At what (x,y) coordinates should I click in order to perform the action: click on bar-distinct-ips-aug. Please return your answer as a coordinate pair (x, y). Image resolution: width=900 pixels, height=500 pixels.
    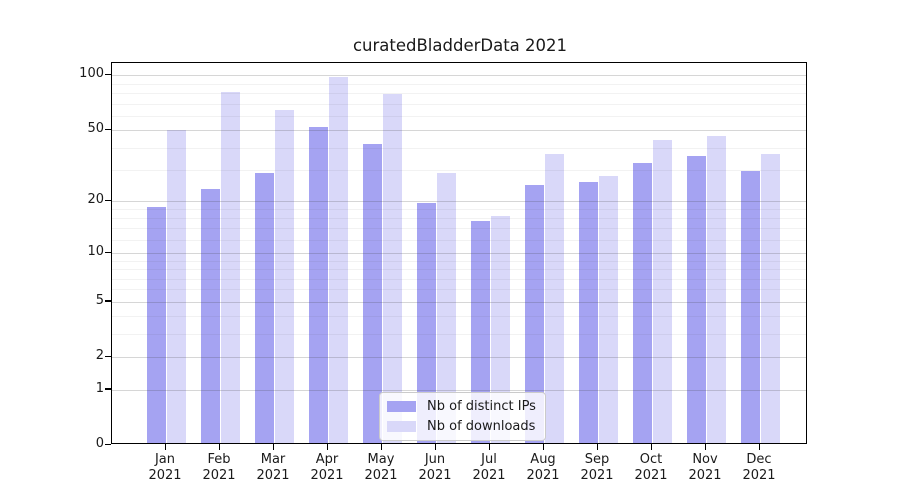
    Looking at the image, I should click on (534, 314).